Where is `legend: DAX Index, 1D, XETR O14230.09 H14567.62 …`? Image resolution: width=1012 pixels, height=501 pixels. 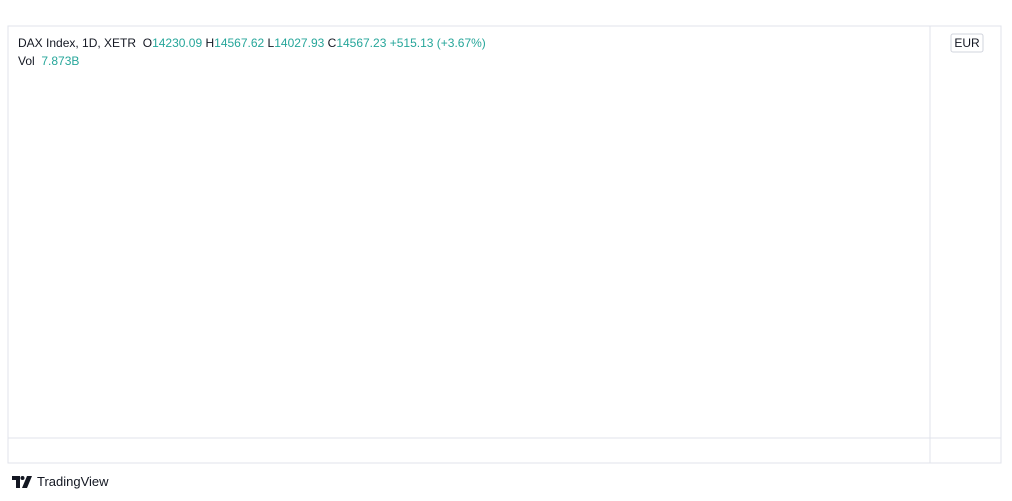 legend: DAX Index, 1D, XETR O14230.09 H14567.62 … is located at coordinates (252, 52).